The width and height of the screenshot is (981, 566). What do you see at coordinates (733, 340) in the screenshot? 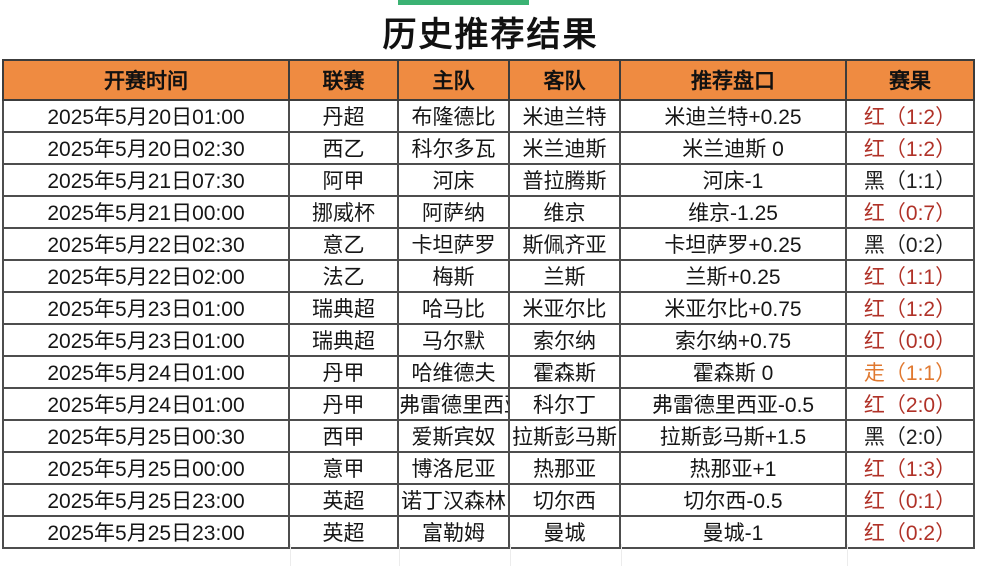
I see `handicap-cell: 索尔纳+0.75` at bounding box center [733, 340].